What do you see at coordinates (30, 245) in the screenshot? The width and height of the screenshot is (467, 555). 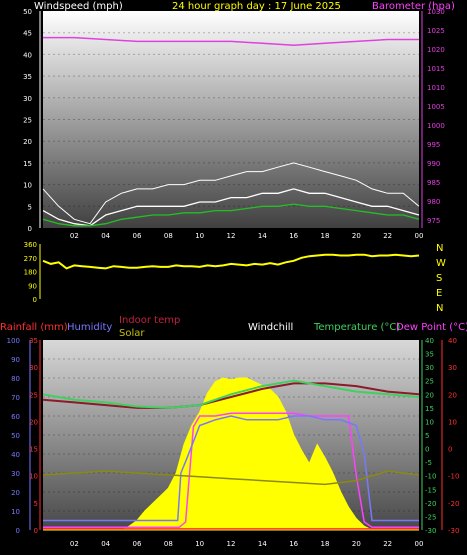 I see `direction-tick-label: 360` at bounding box center [30, 245].